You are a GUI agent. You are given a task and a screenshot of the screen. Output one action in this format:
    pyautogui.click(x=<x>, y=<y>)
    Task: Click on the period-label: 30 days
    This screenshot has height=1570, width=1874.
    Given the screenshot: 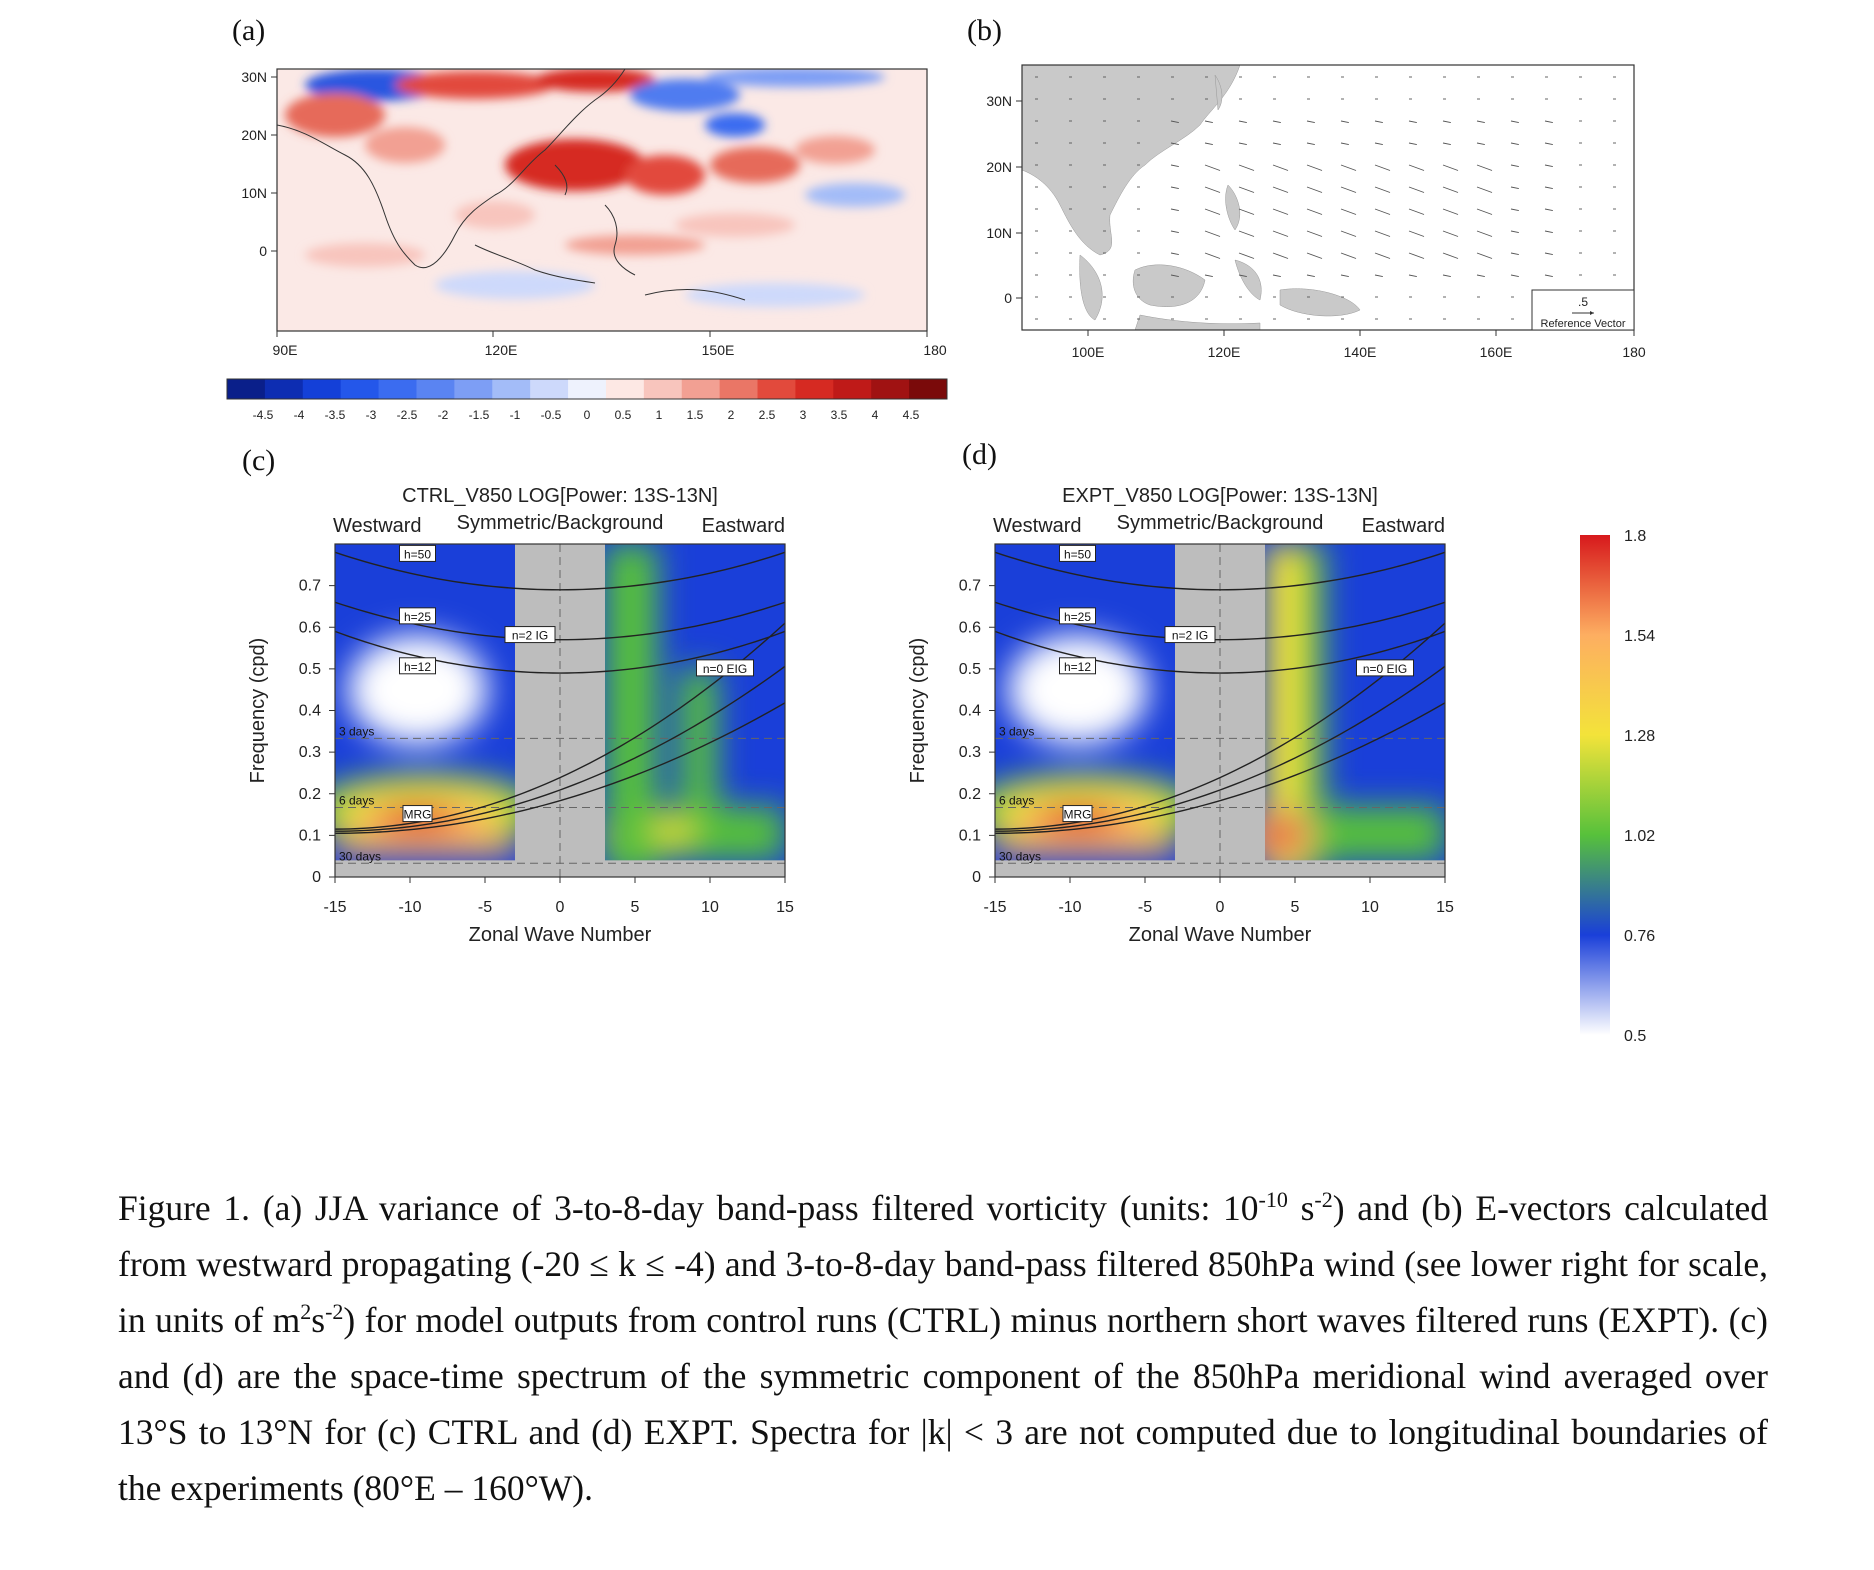 What is the action you would take?
    pyautogui.click(x=360, y=856)
    